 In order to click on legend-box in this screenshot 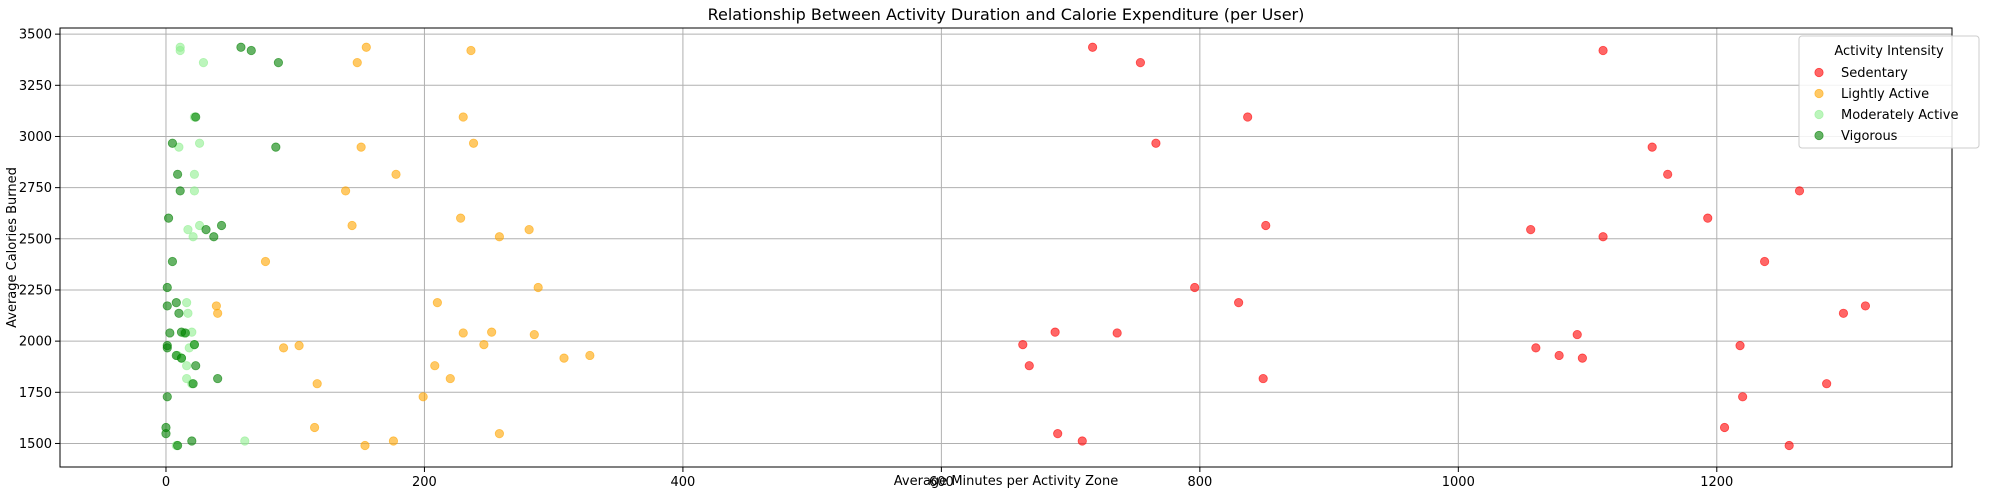, I will do `click(1889, 92)`.